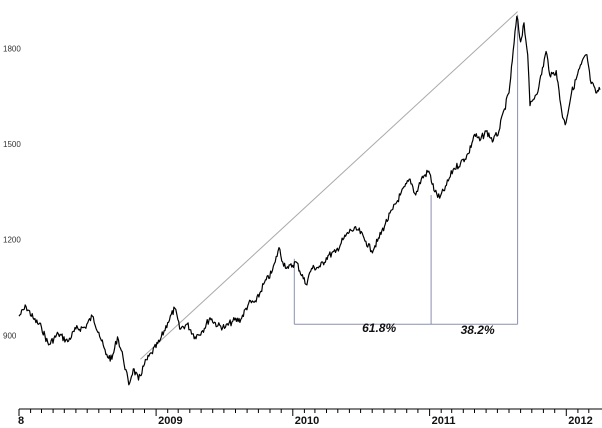  I want to click on y-tick-label-1500: 1500, so click(12, 144).